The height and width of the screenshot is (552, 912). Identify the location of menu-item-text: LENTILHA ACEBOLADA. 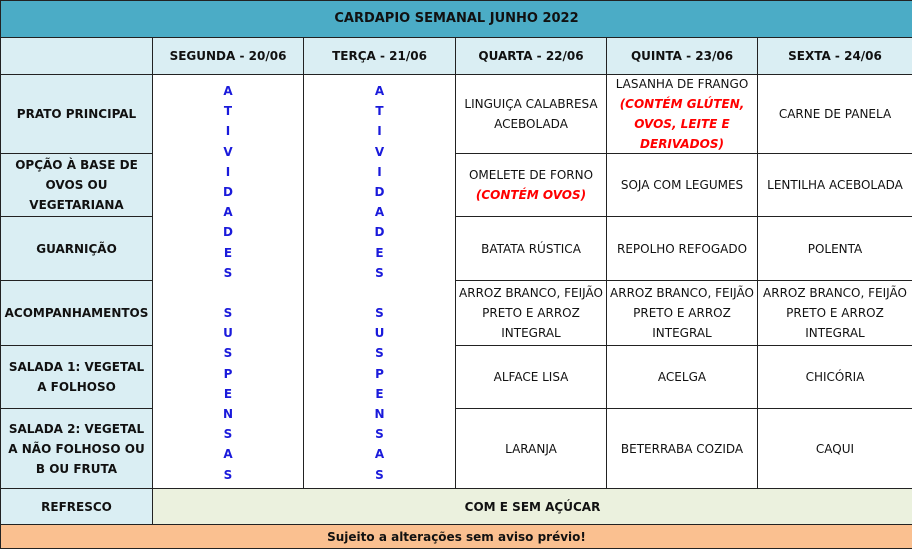
(835, 185).